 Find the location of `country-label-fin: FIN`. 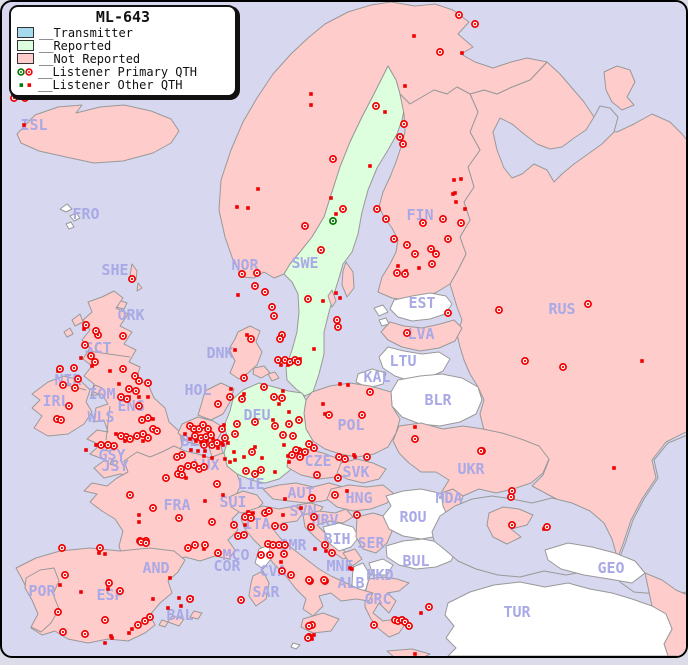

country-label-fin: FIN is located at coordinates (419, 215).